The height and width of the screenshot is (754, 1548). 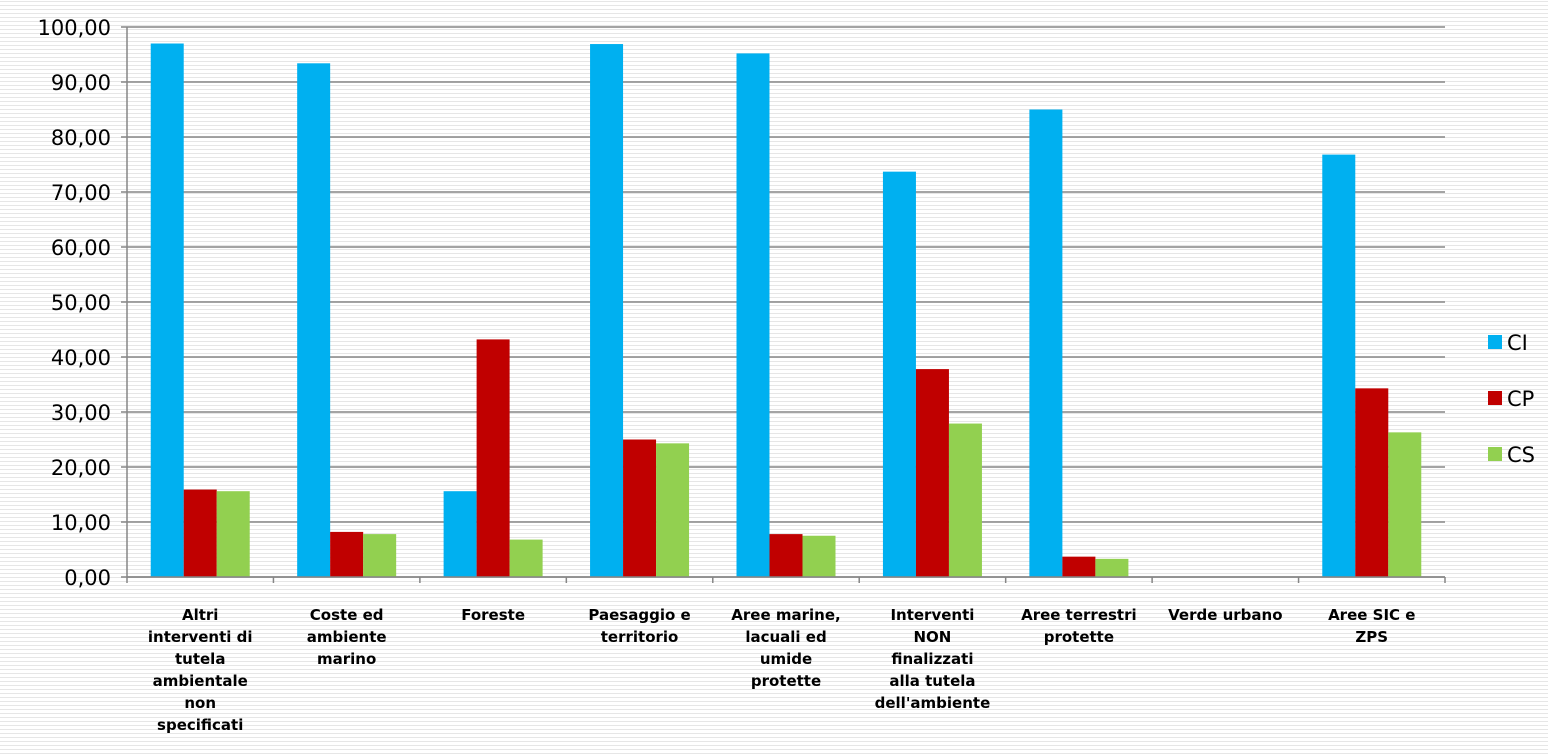 I want to click on y-tick-label: 90,00, so click(x=81, y=83).